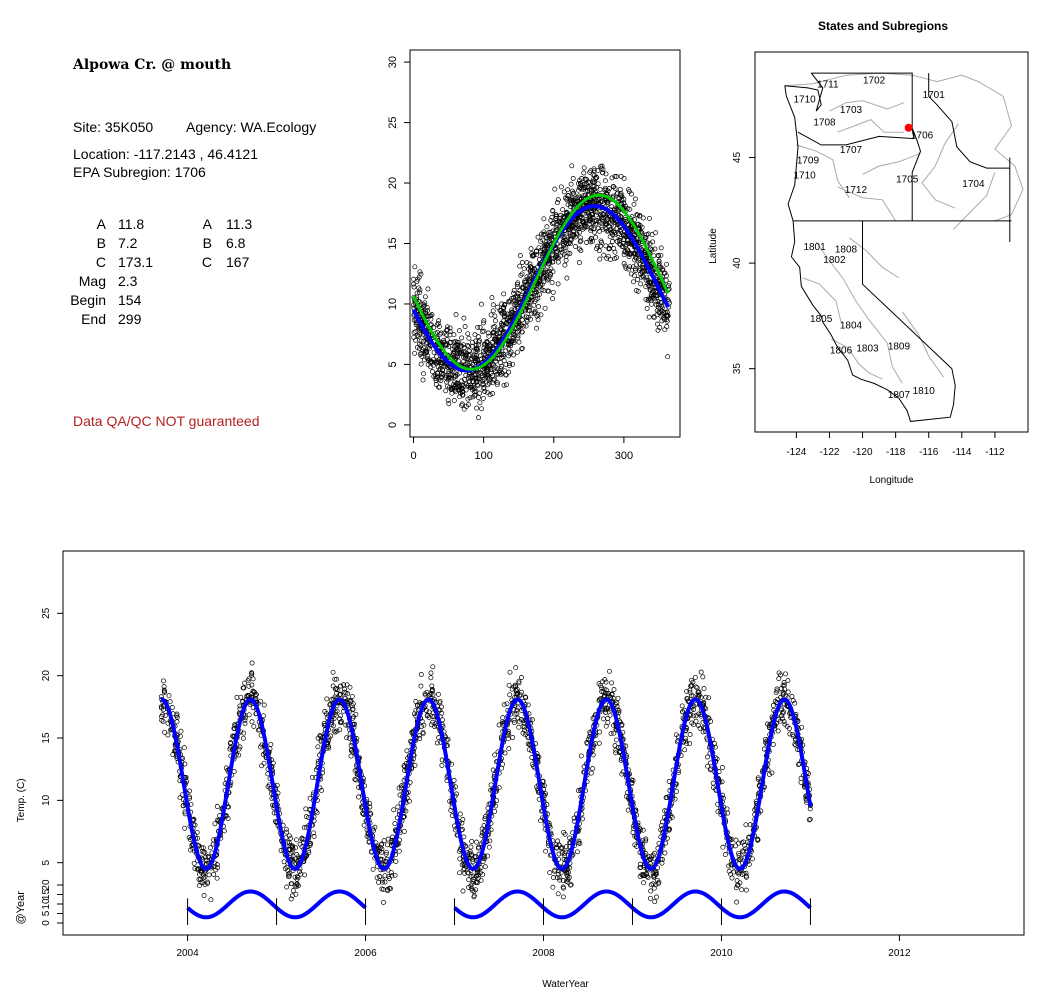  What do you see at coordinates (896, 452) in the screenshot?
I see `x-tick-label: -118` at bounding box center [896, 452].